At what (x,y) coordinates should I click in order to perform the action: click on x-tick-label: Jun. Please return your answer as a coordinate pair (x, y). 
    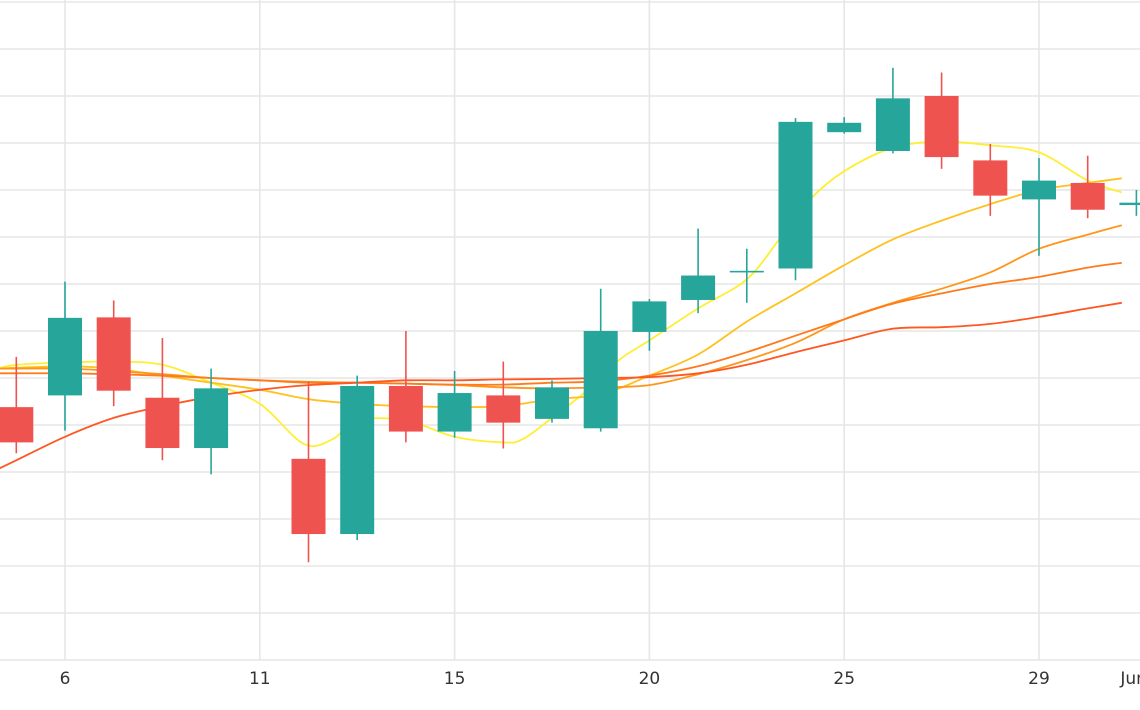
    Looking at the image, I should click on (1129, 679).